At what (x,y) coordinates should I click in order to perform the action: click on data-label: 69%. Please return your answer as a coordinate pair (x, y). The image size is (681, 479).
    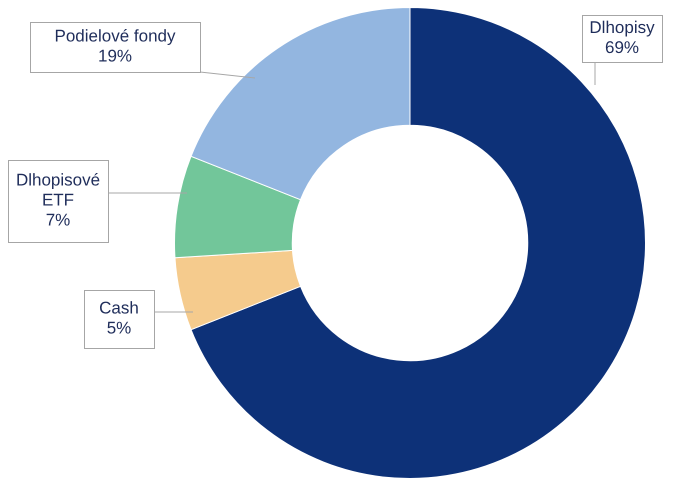
    Looking at the image, I should click on (622, 48).